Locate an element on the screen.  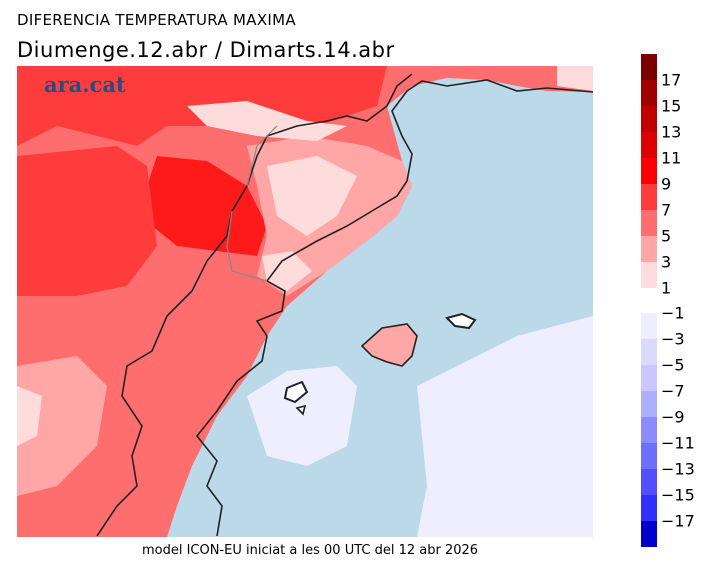
island-mallorca is located at coordinates (389, 345).